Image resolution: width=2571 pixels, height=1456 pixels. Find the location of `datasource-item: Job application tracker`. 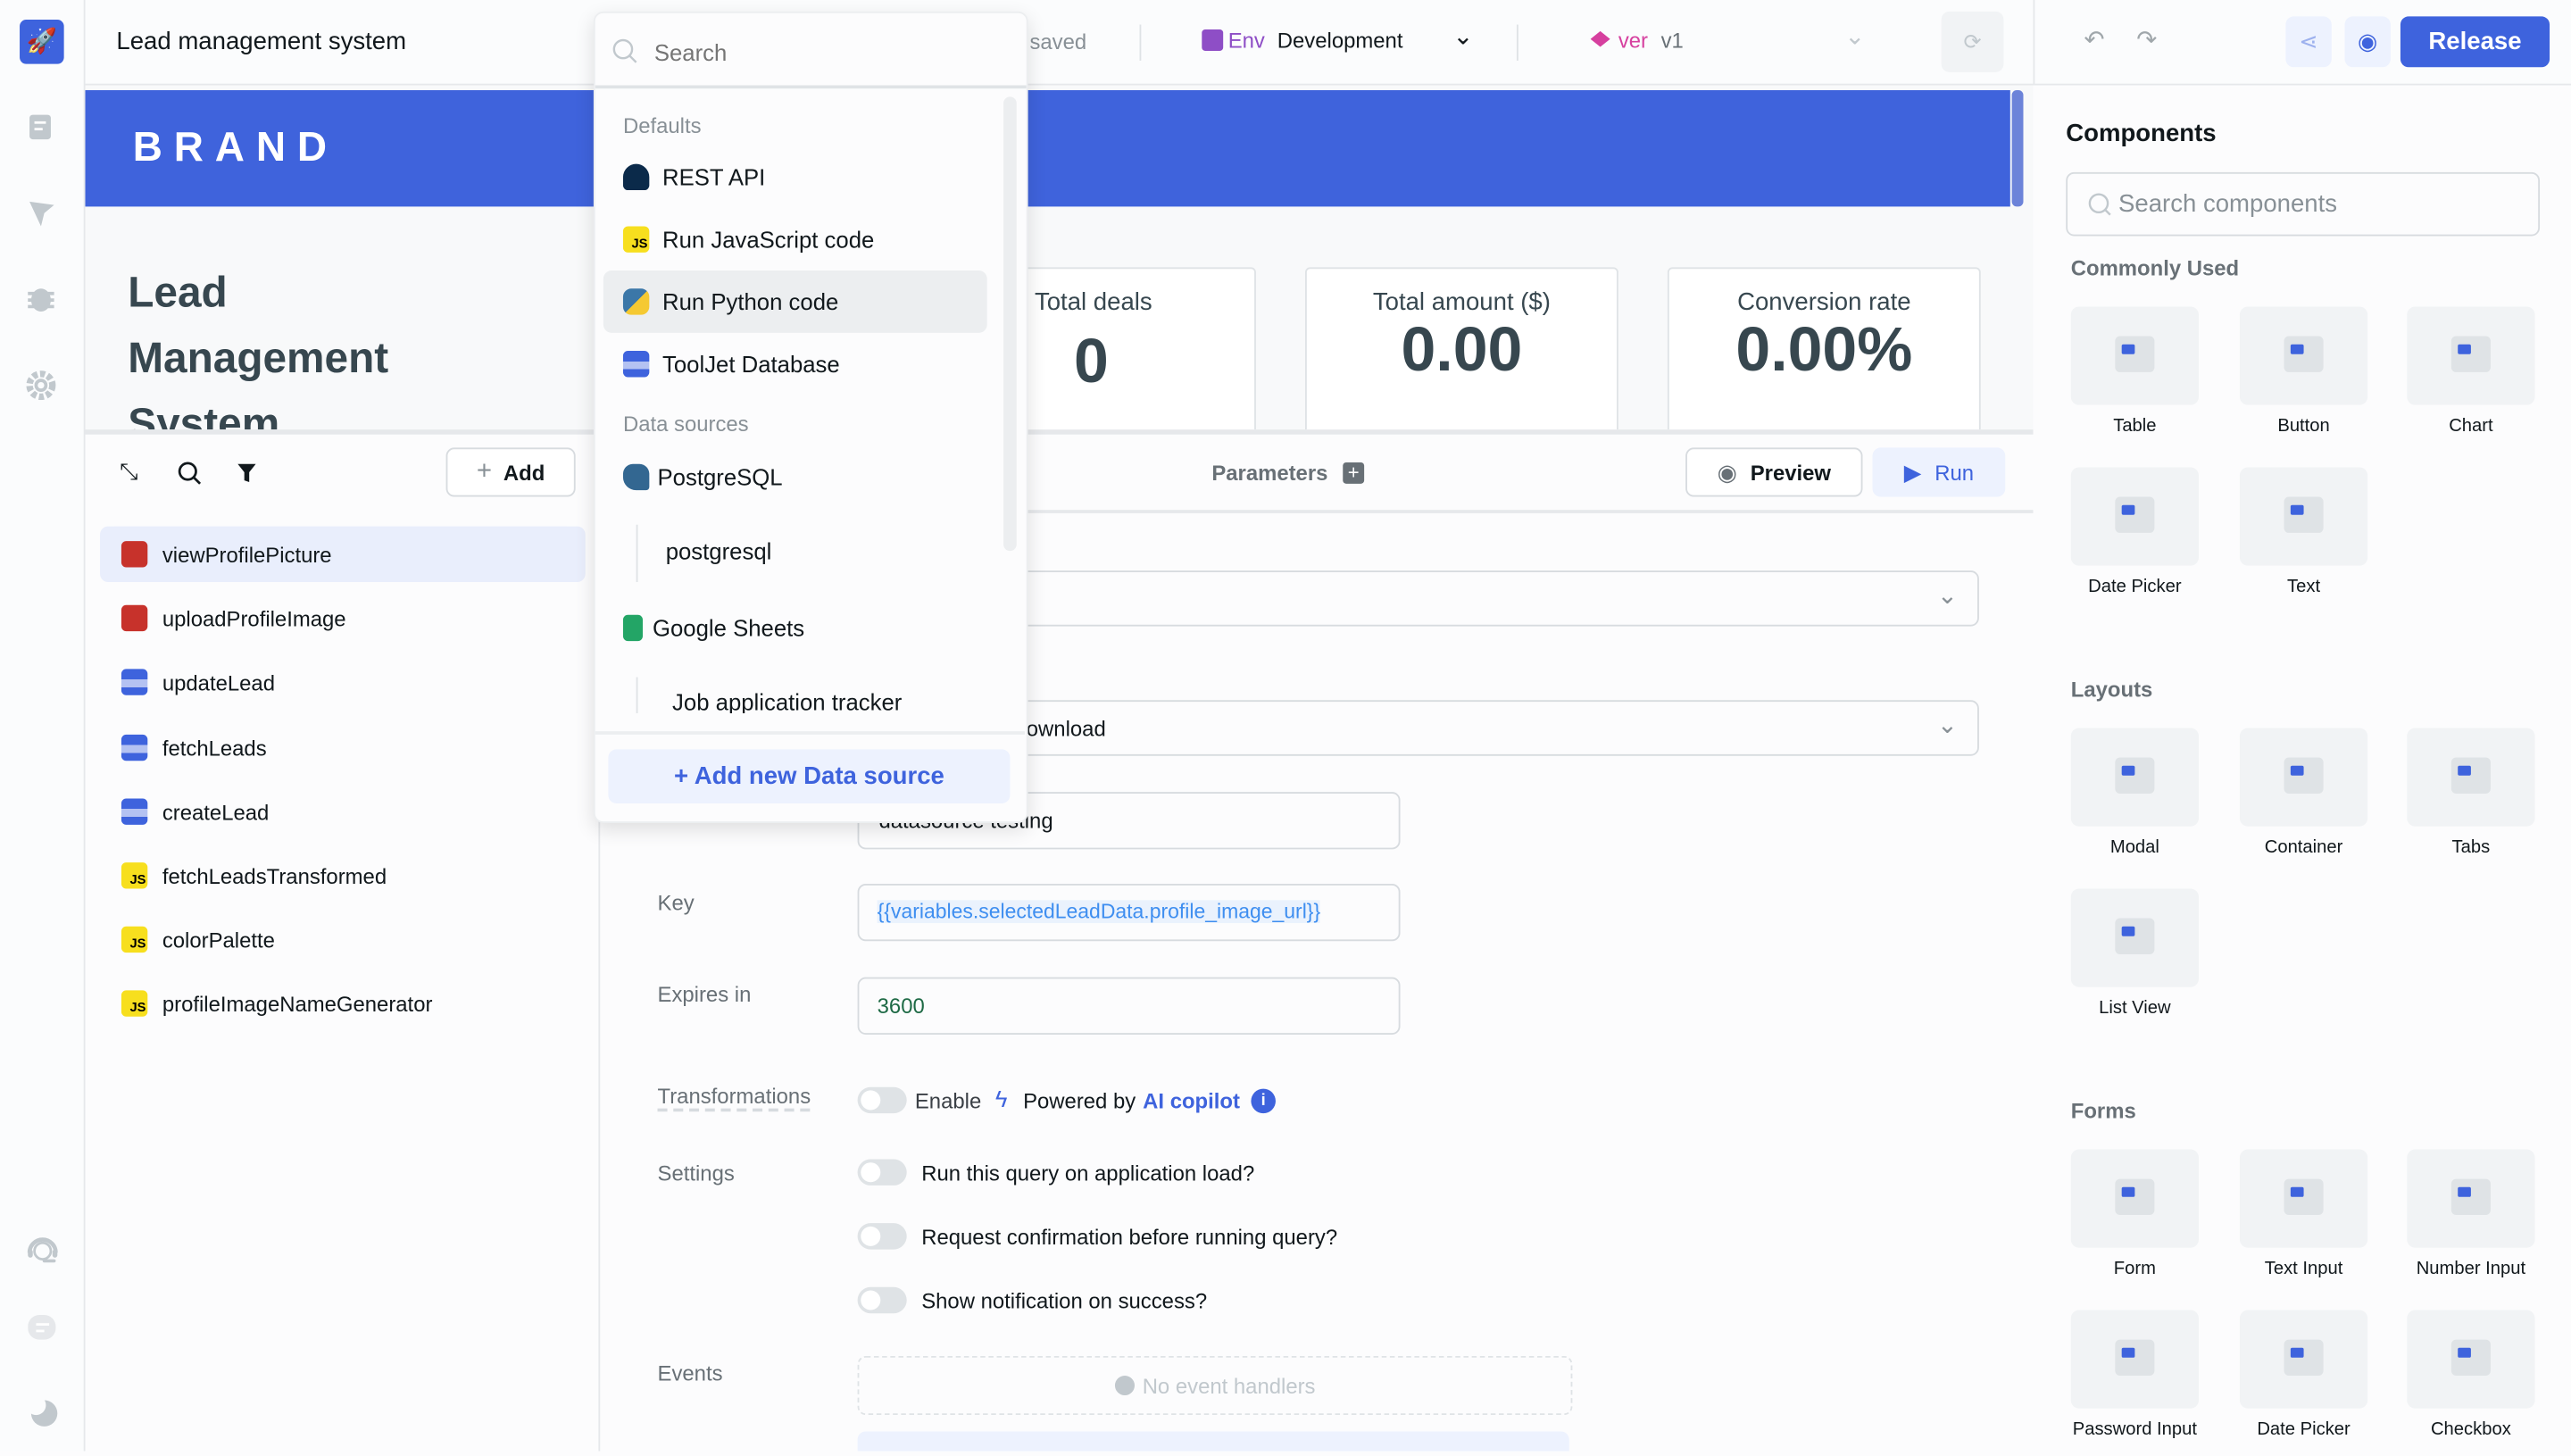

datasource-item: Job application tracker is located at coordinates (787, 700).